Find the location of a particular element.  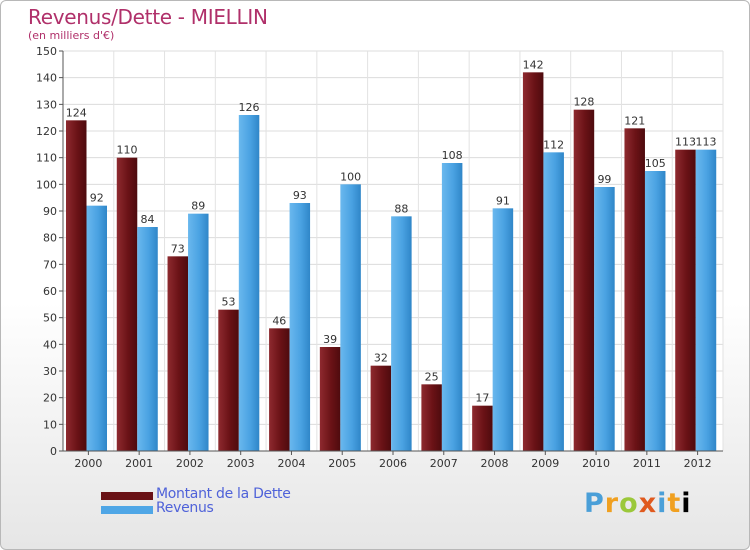

y-tick-label: 40 is located at coordinates (50, 344).